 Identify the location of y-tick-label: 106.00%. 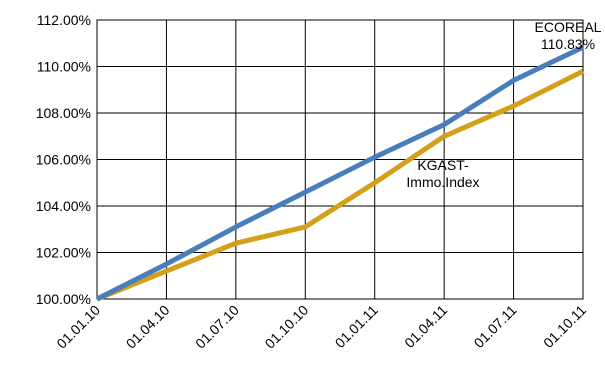
(63, 160).